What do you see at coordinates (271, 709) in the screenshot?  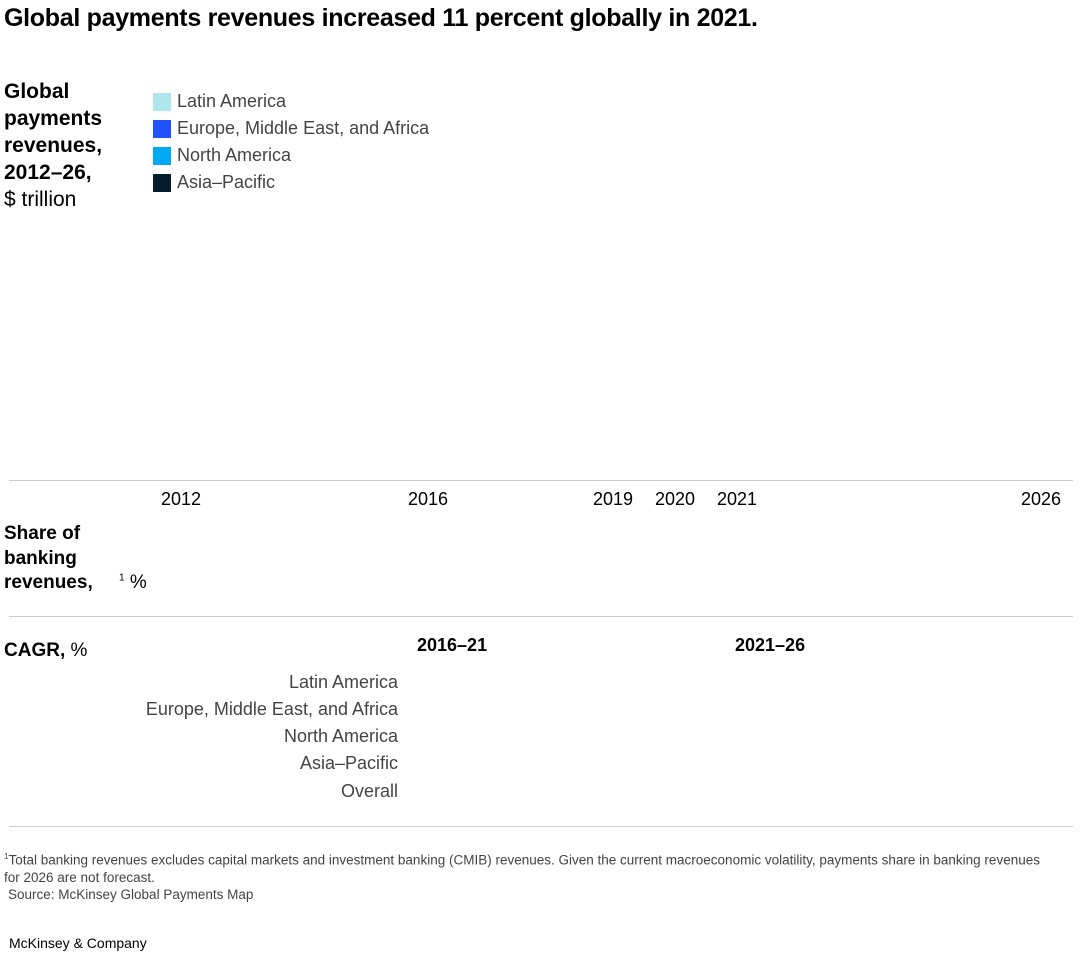 I see `cagr-row-label: Europe, Middle East, and Africa` at bounding box center [271, 709].